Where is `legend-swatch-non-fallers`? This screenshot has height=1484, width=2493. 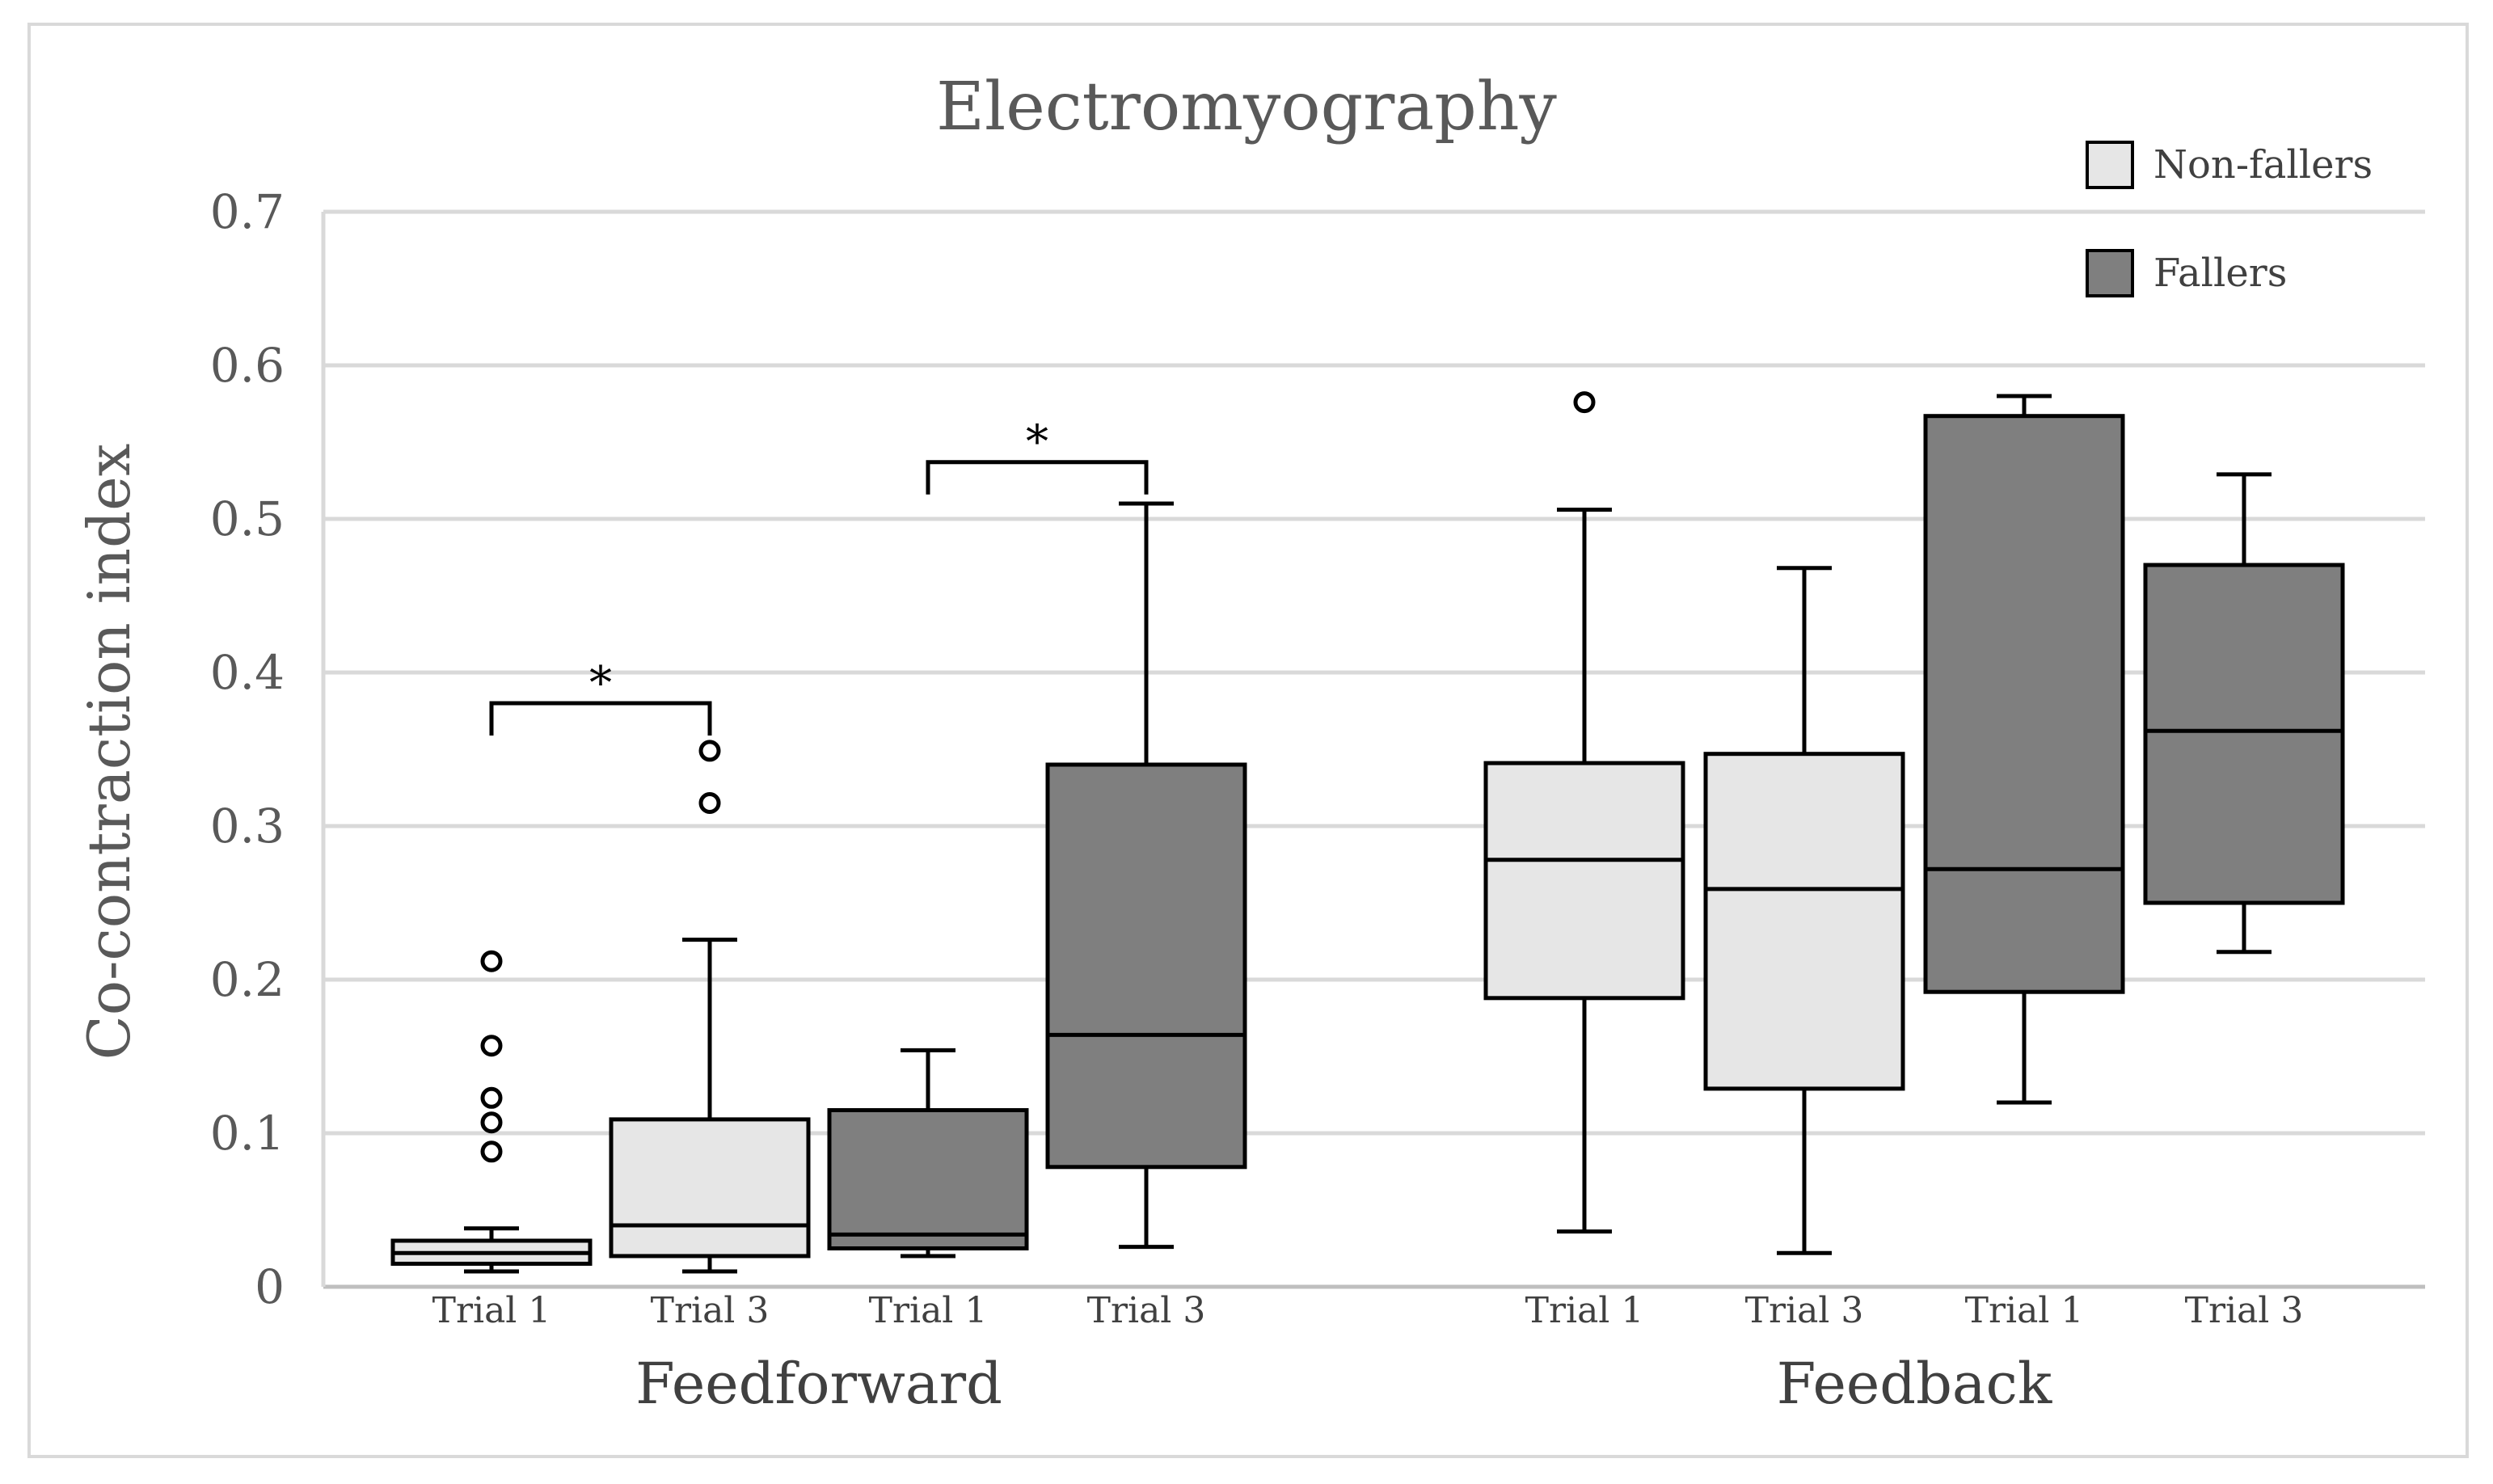
legend-swatch-non-fallers is located at coordinates (2110, 165).